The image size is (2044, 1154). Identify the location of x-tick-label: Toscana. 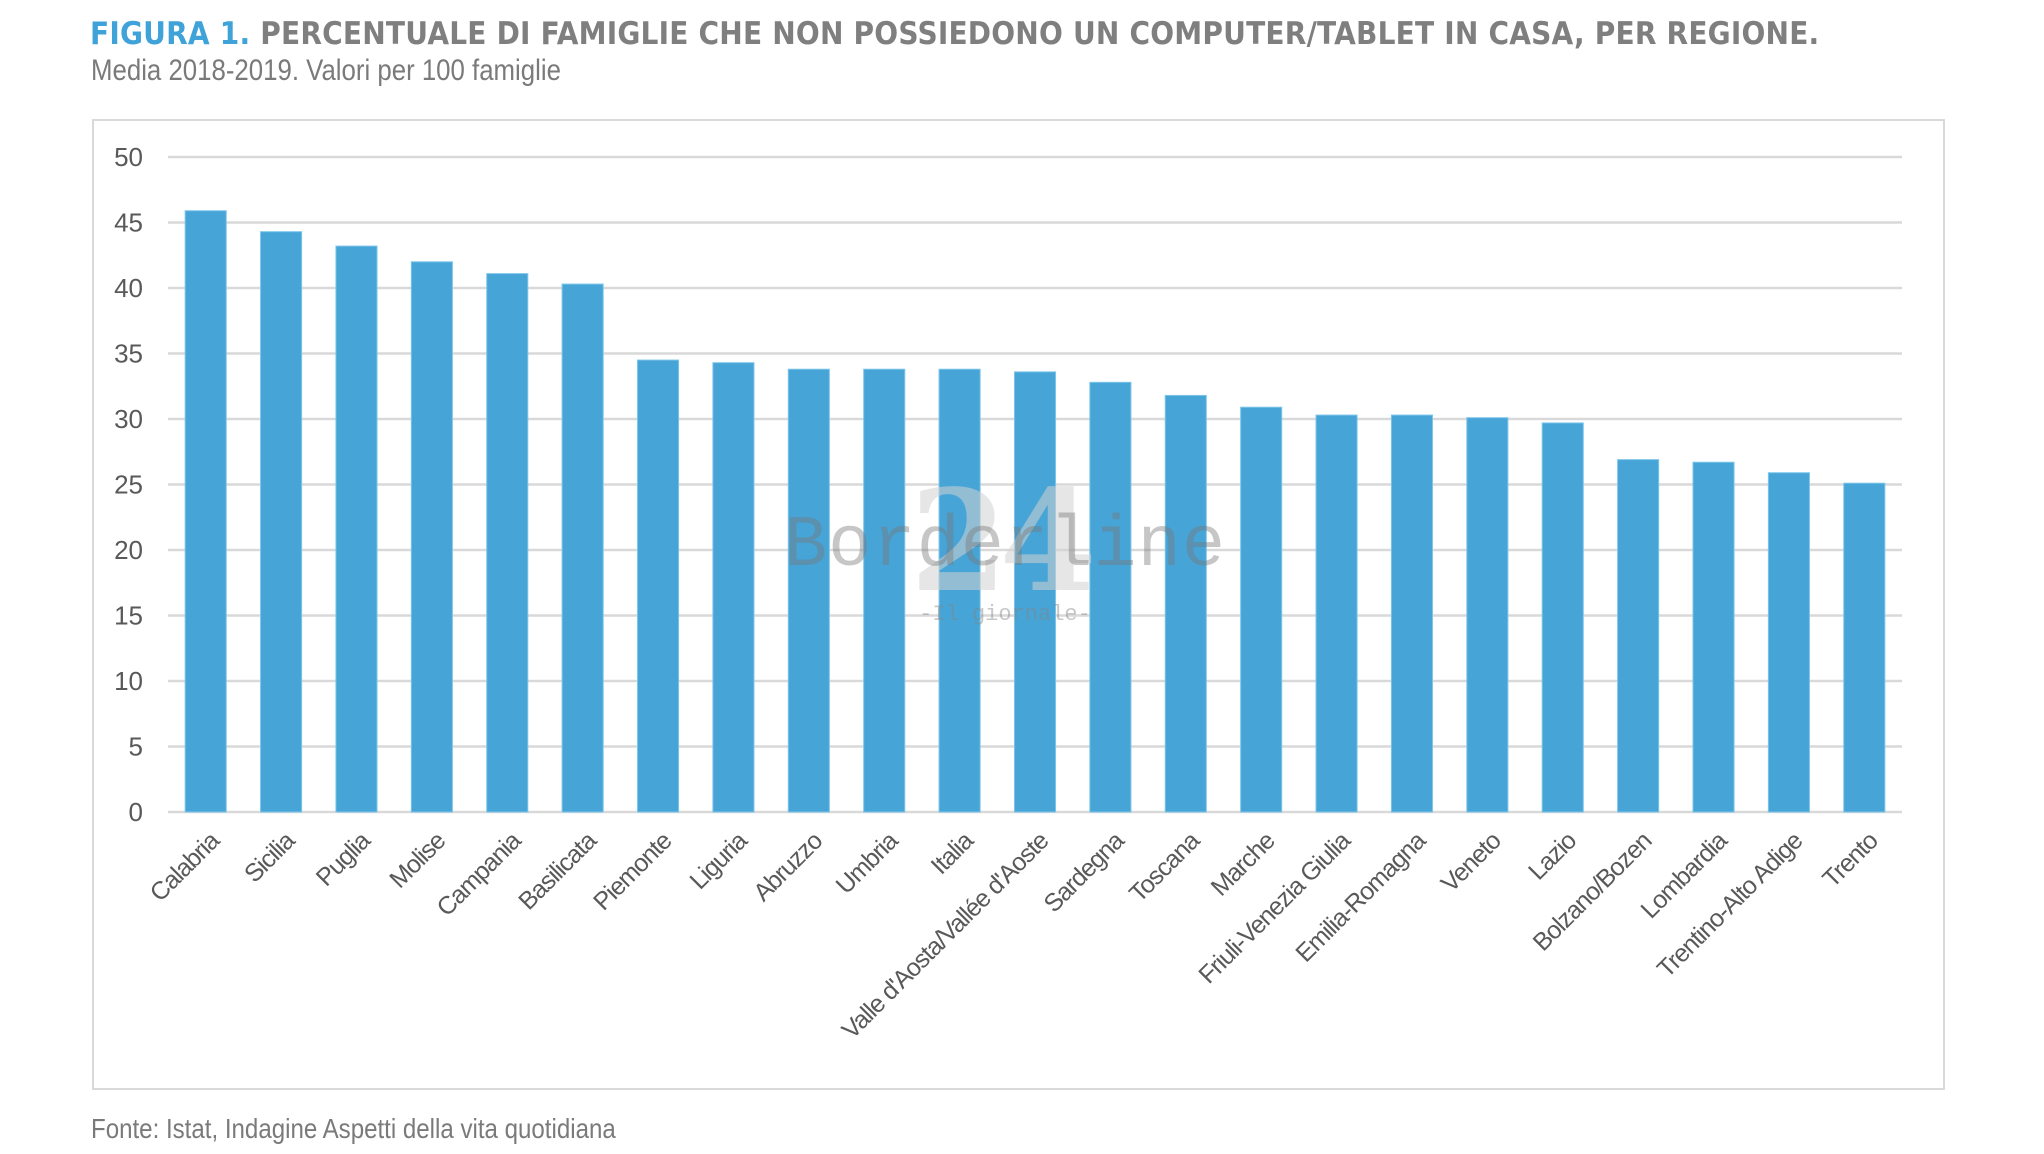
(1164, 866).